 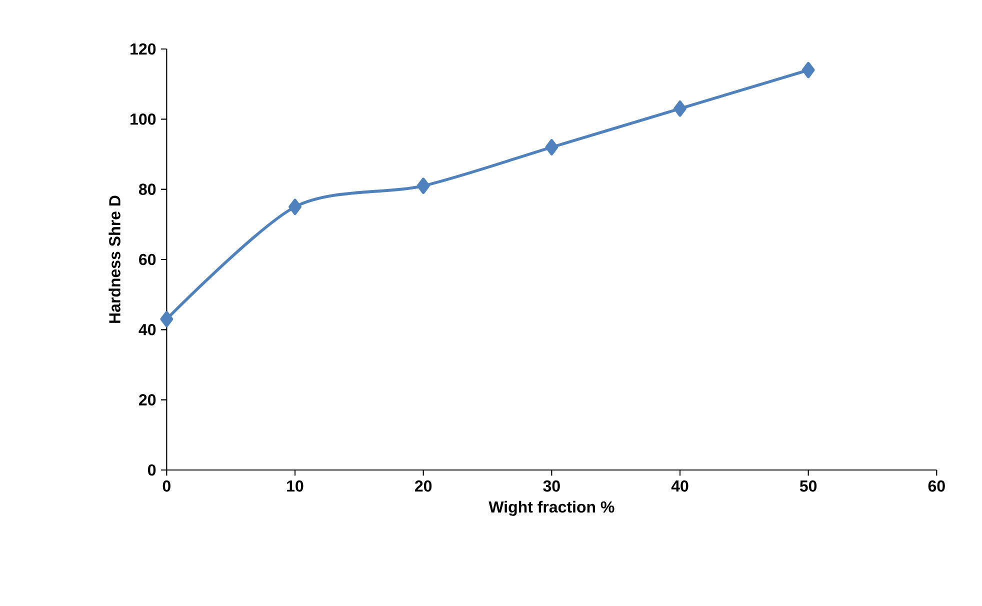 I want to click on y-tick-label: 60, so click(x=147, y=260).